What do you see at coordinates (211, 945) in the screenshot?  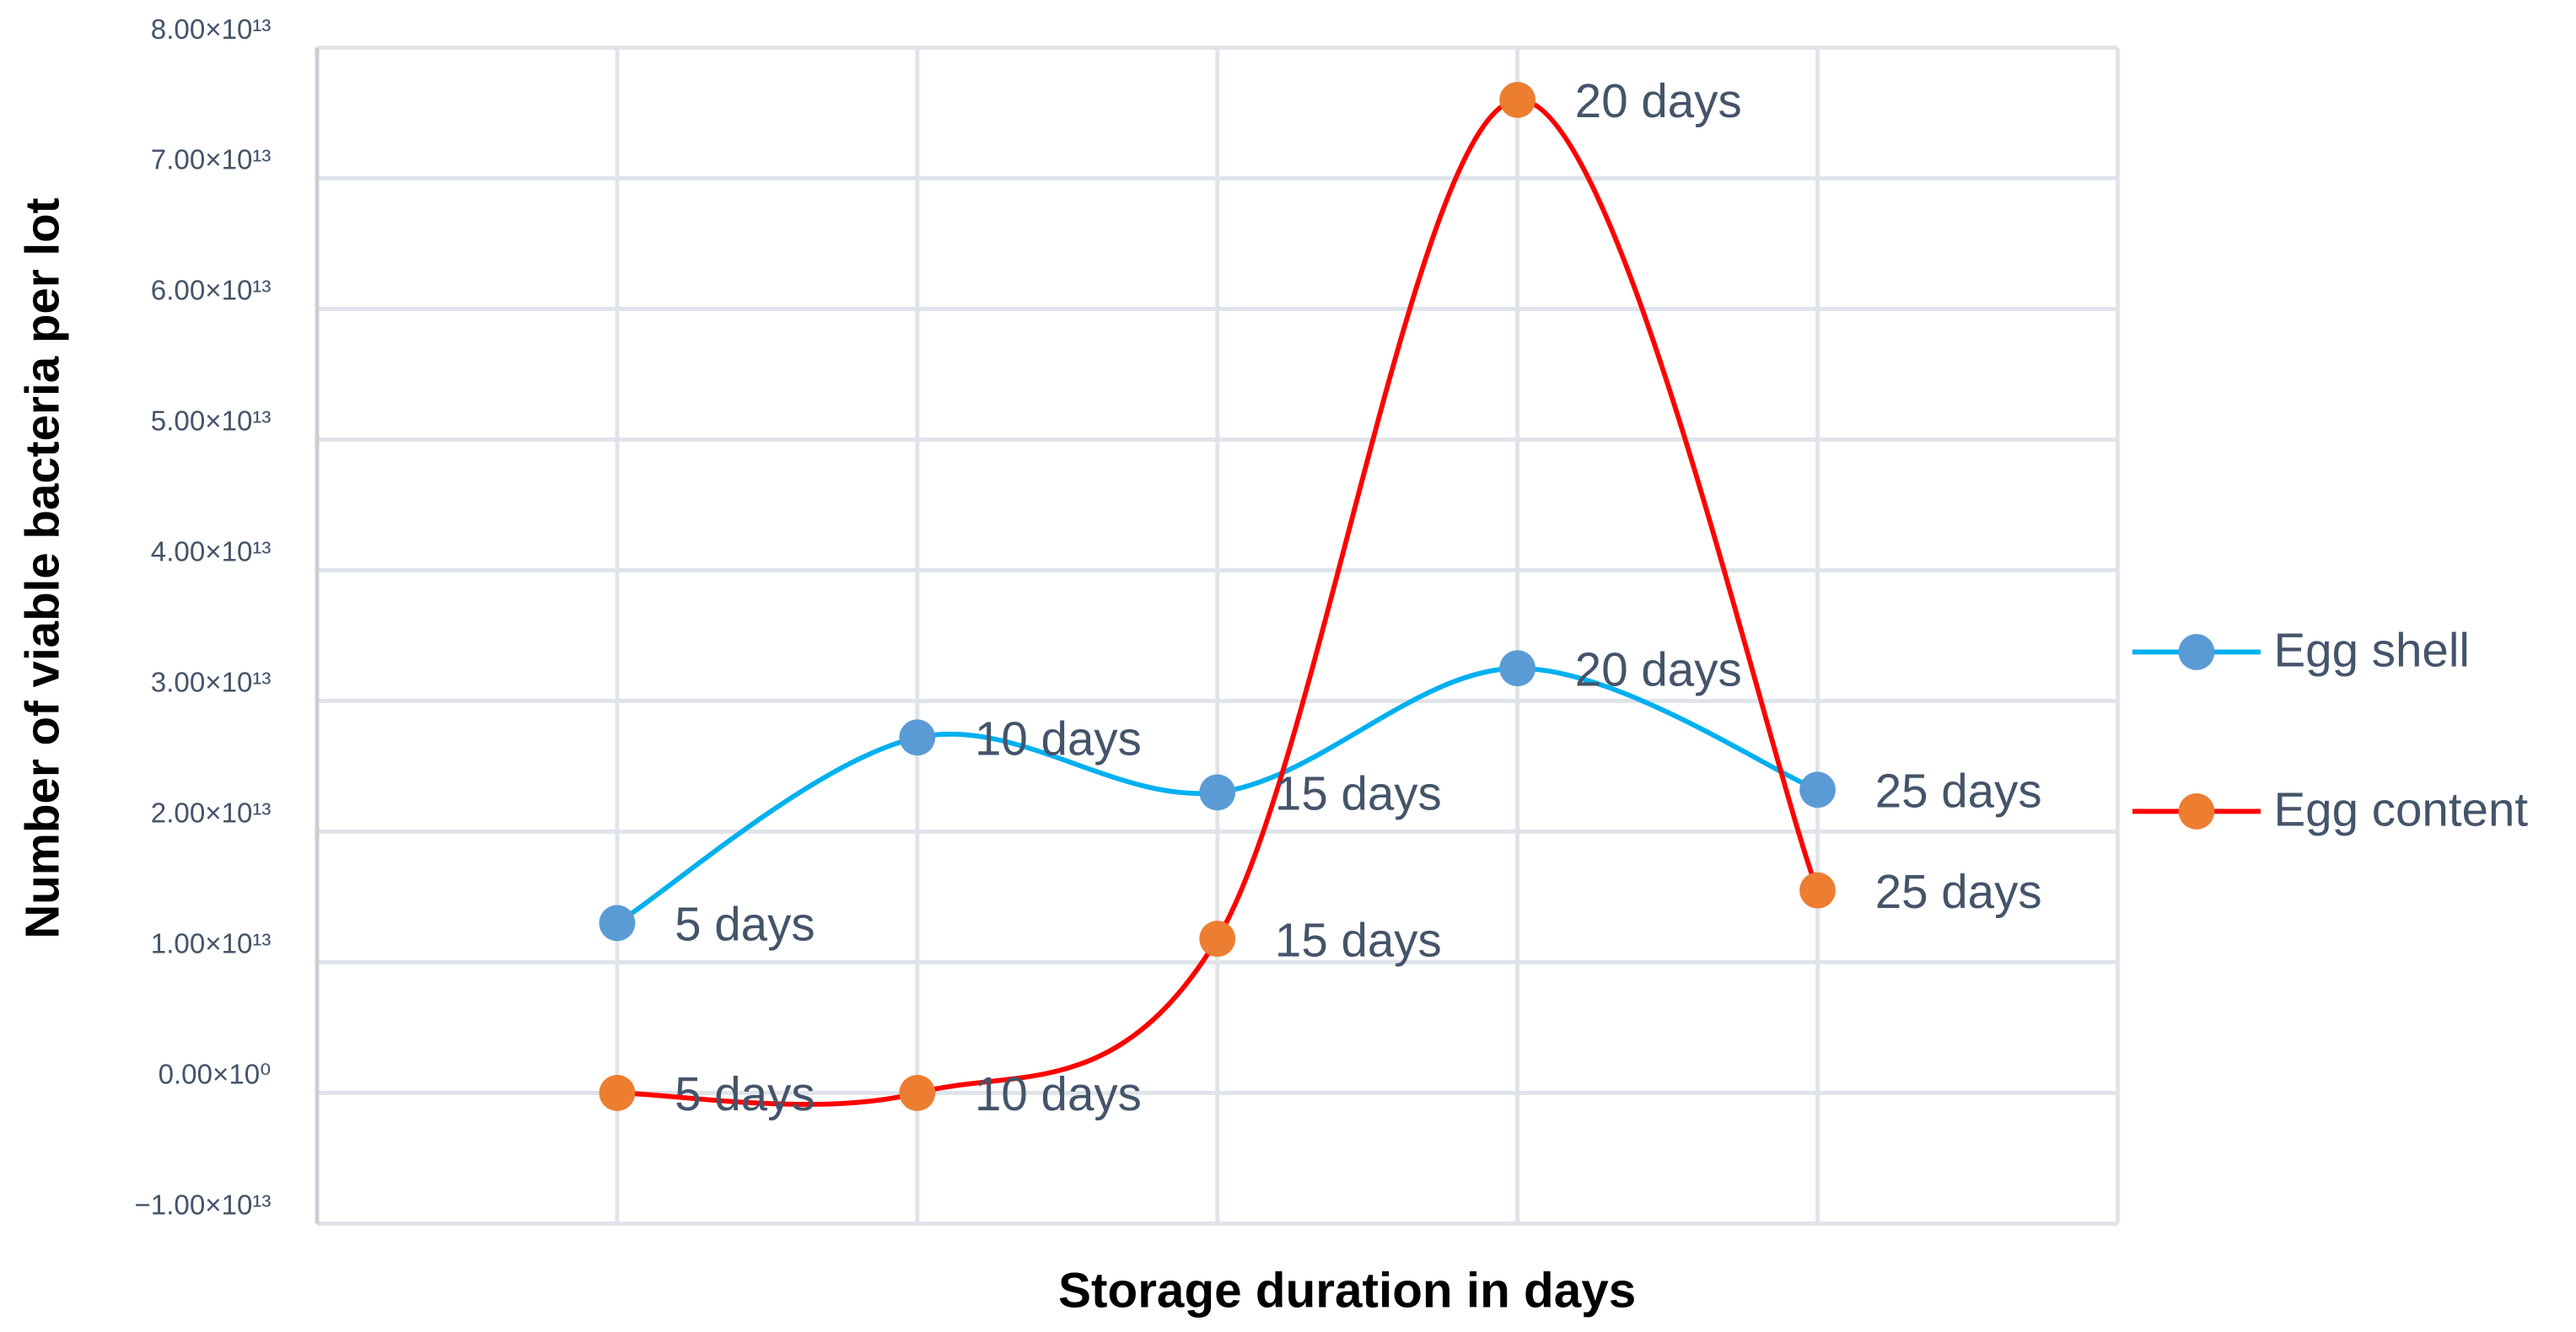 I see `y-tick-label: 1.00×10¹³` at bounding box center [211, 945].